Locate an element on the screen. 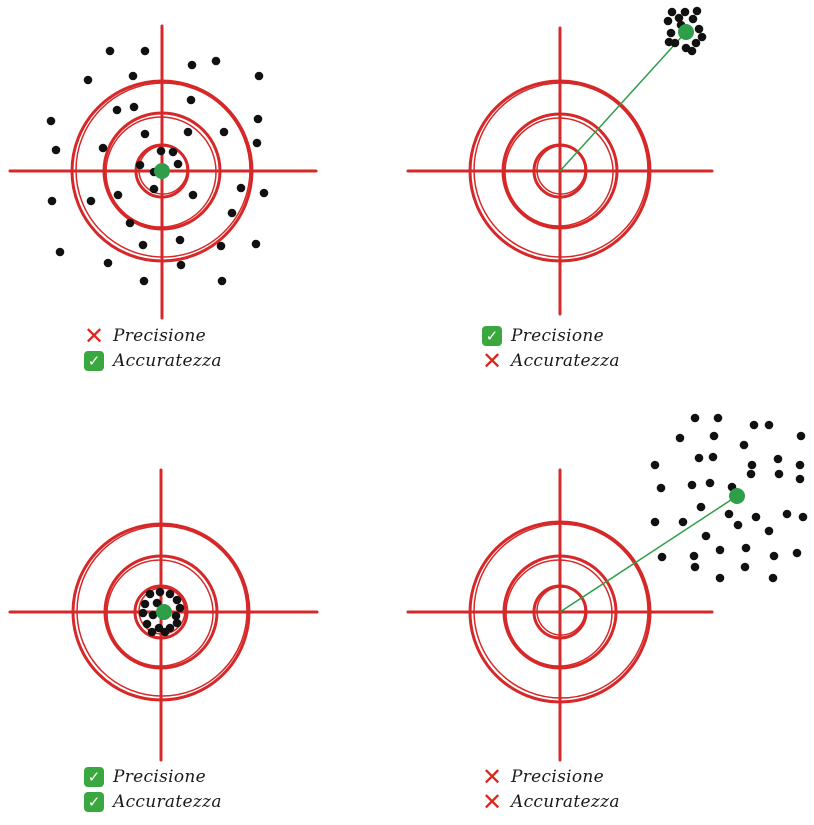  target-2-outer-ring is located at coordinates (560, 171).